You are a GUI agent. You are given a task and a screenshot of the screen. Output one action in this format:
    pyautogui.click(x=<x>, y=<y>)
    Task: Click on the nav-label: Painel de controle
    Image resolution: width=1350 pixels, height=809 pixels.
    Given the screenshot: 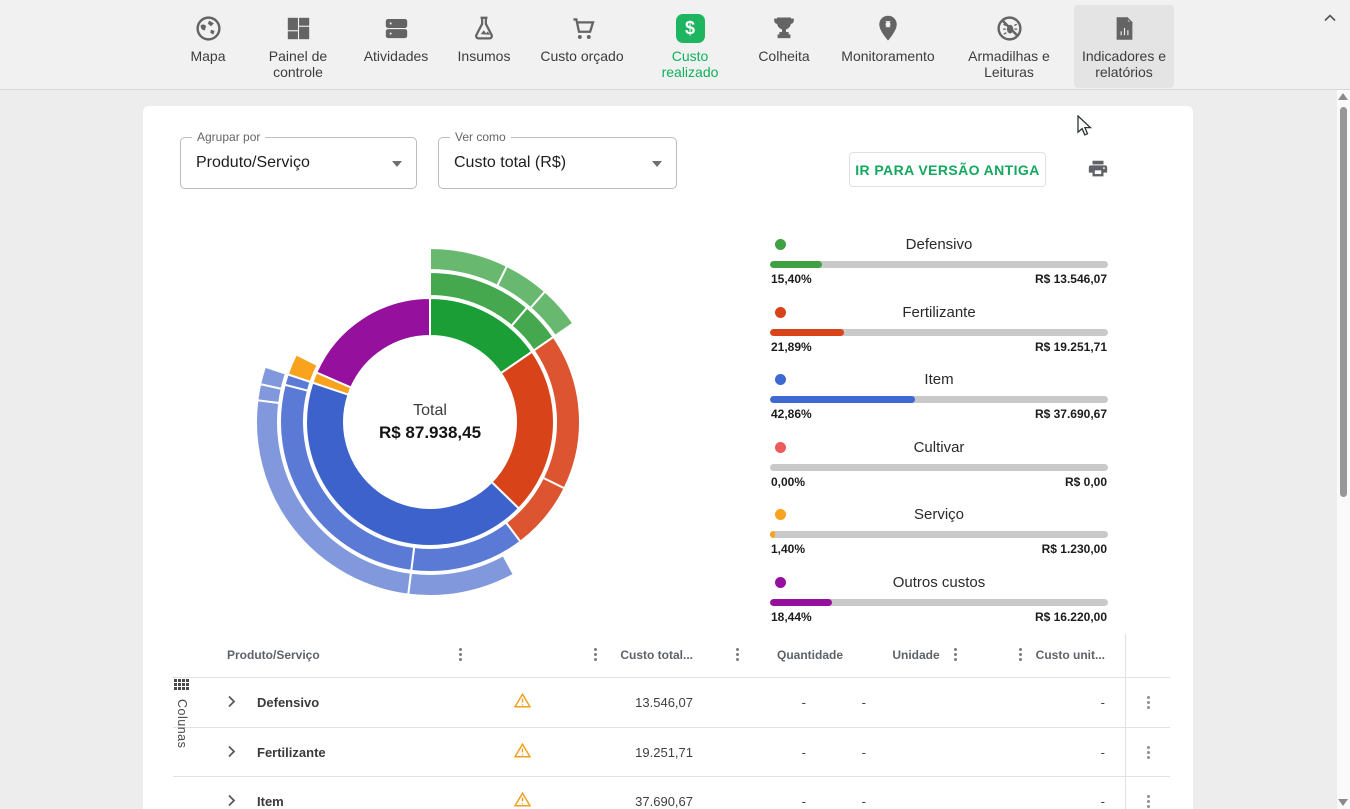 What is the action you would take?
    pyautogui.click(x=298, y=64)
    